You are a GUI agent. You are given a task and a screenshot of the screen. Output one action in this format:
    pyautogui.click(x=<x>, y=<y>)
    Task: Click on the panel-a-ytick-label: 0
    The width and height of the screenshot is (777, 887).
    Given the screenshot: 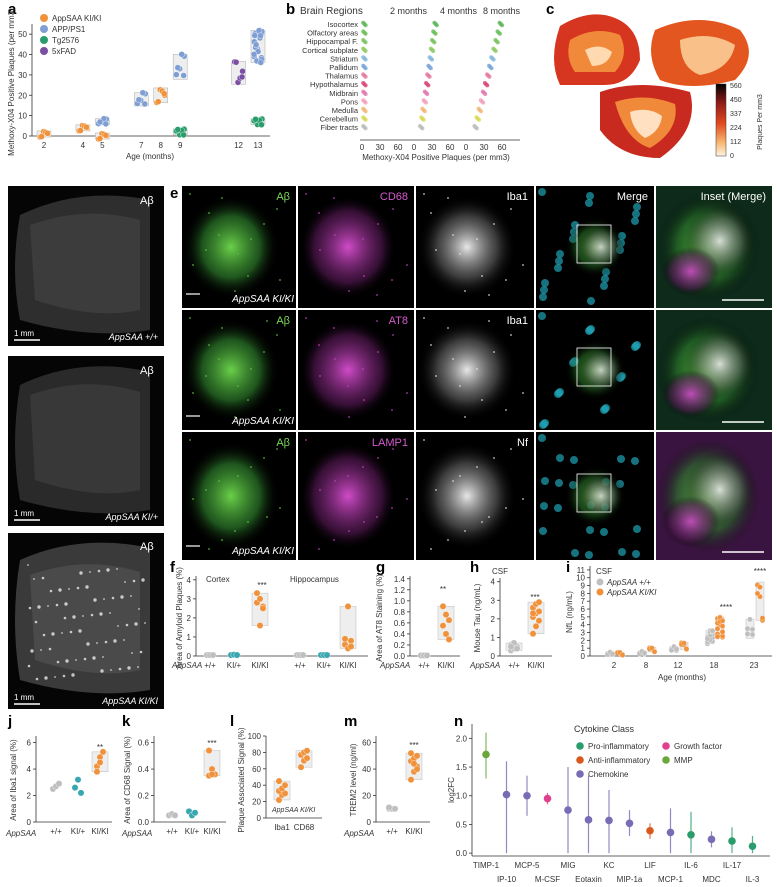 What is the action you would take?
    pyautogui.click(x=25, y=136)
    